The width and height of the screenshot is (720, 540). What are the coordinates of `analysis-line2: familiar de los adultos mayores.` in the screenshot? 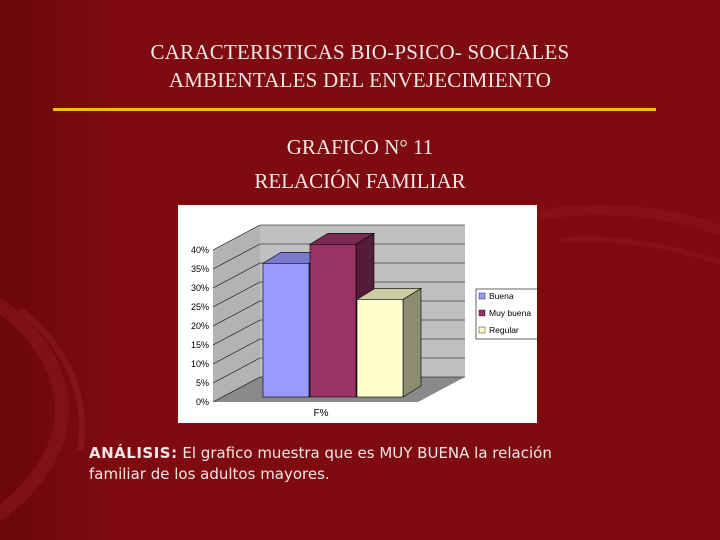 It's located at (209, 474).